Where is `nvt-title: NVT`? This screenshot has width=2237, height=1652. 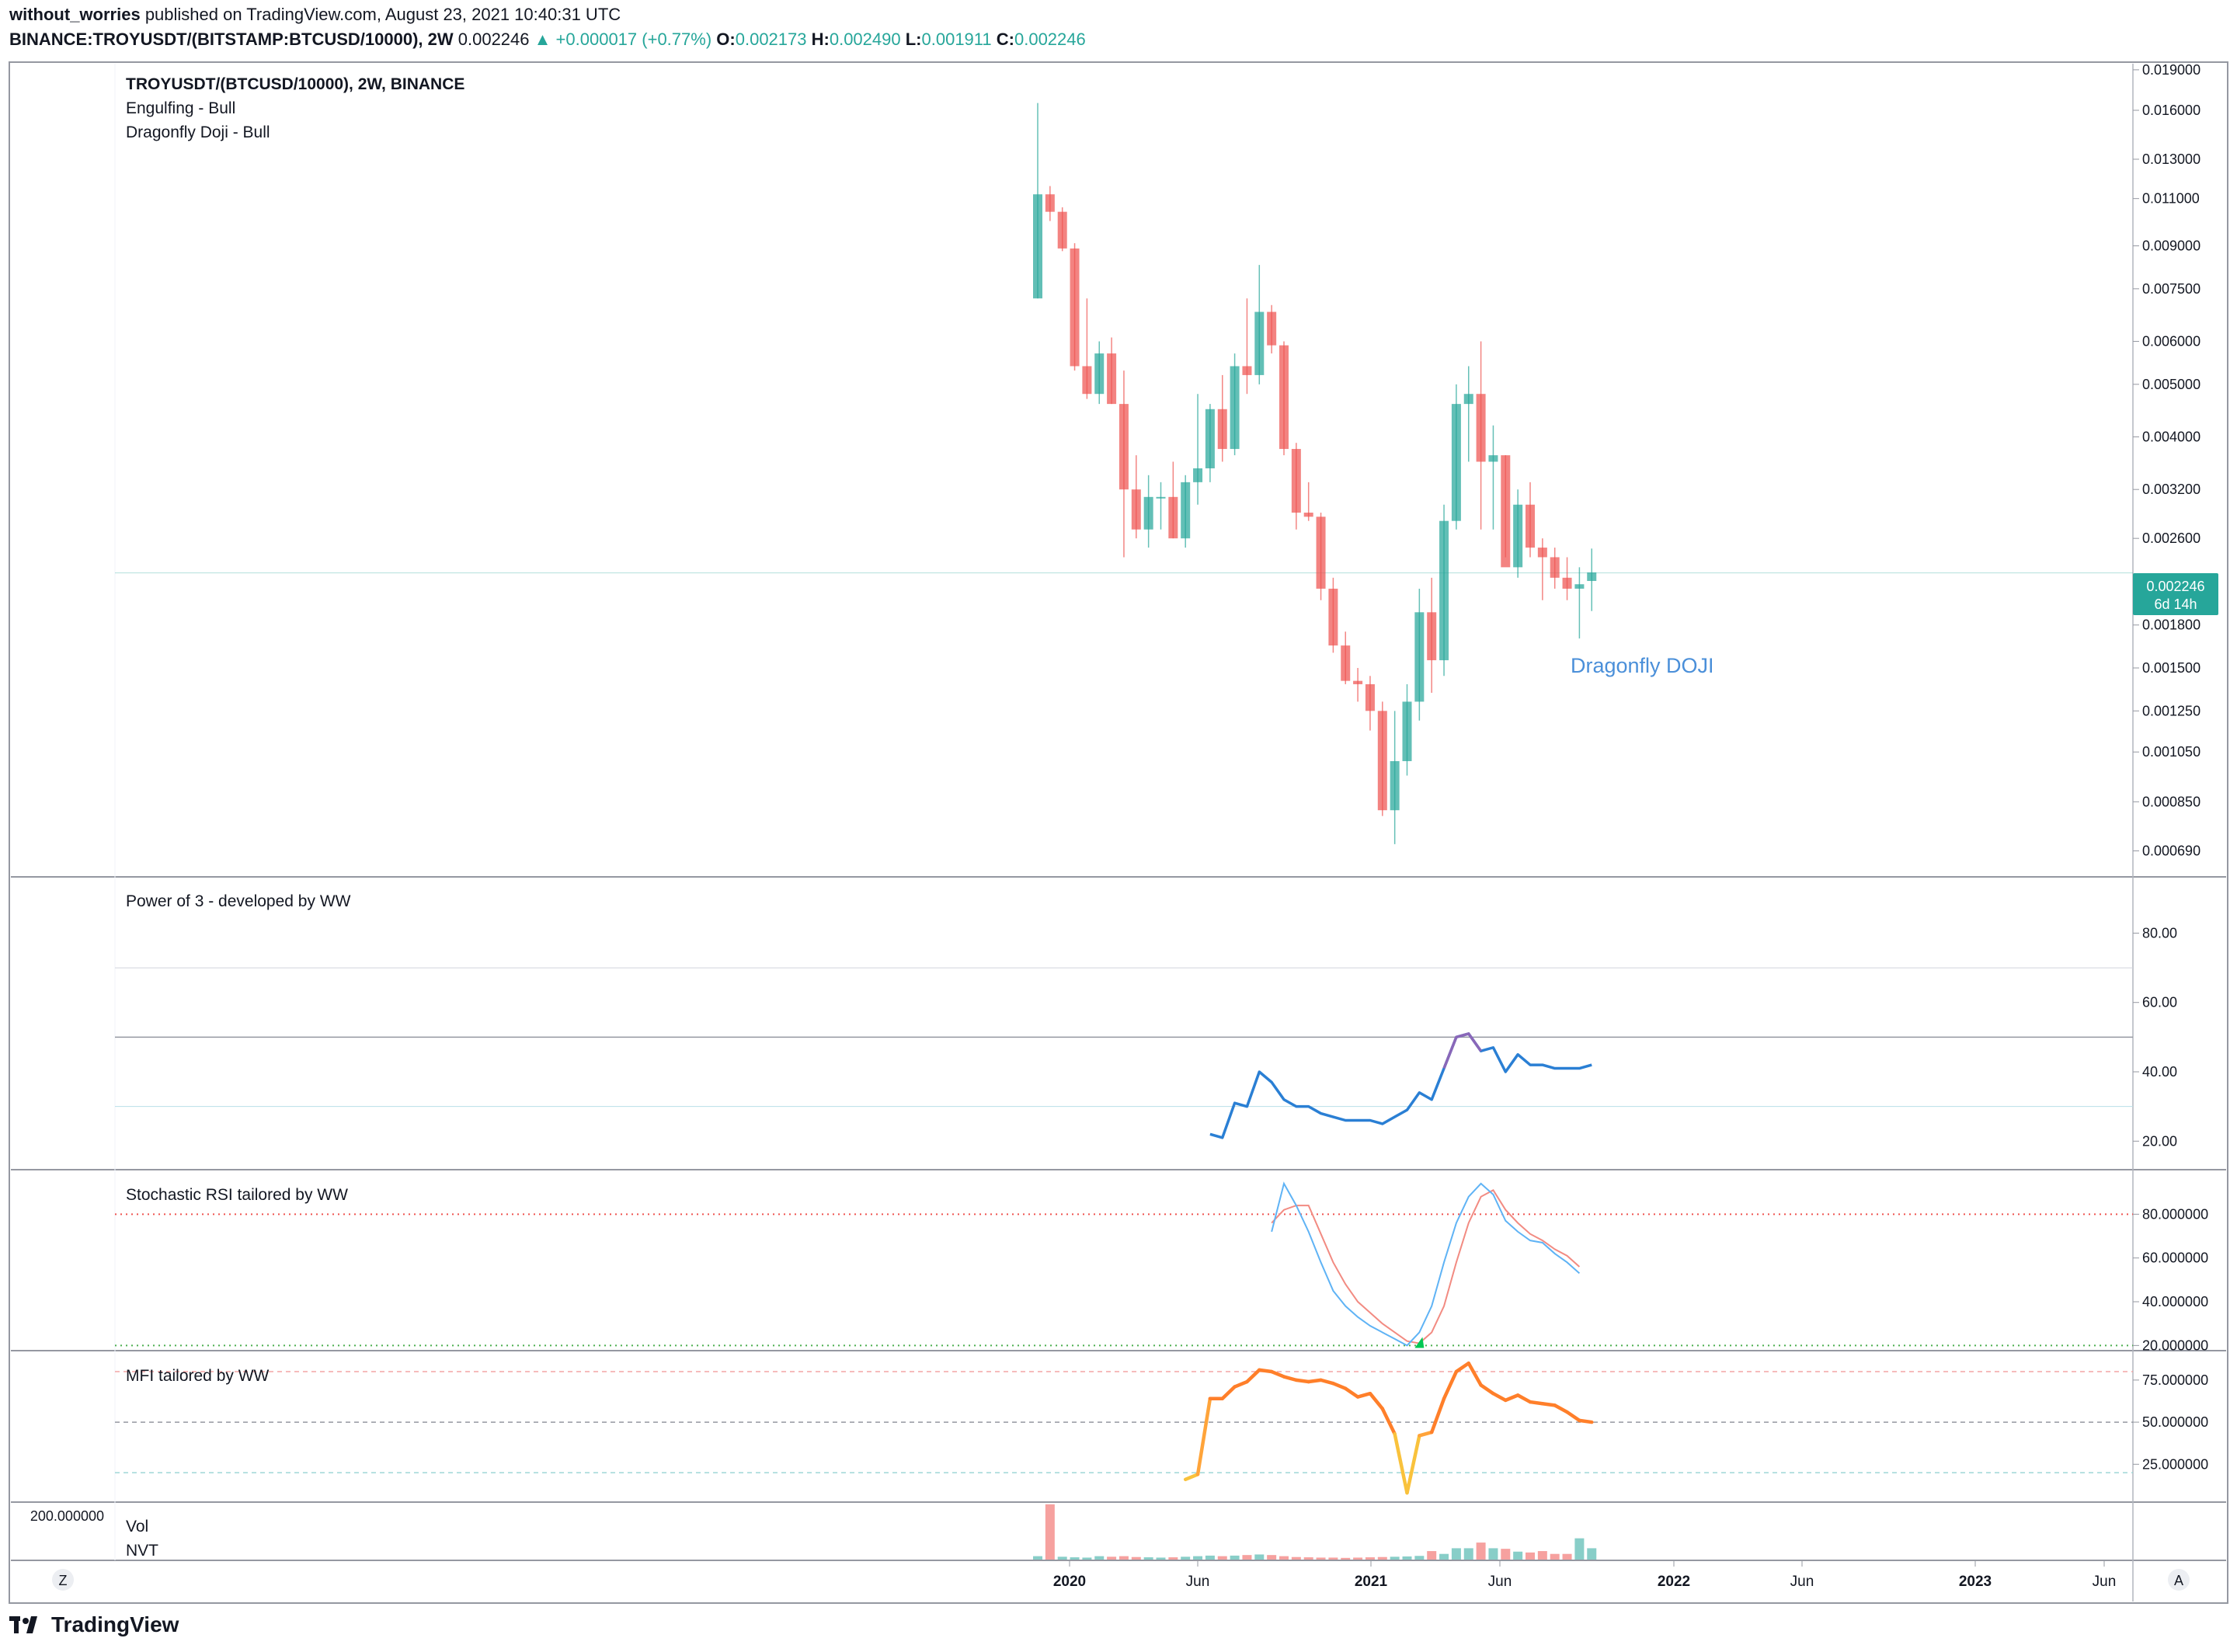
nvt-title: NVT is located at coordinates (142, 1551).